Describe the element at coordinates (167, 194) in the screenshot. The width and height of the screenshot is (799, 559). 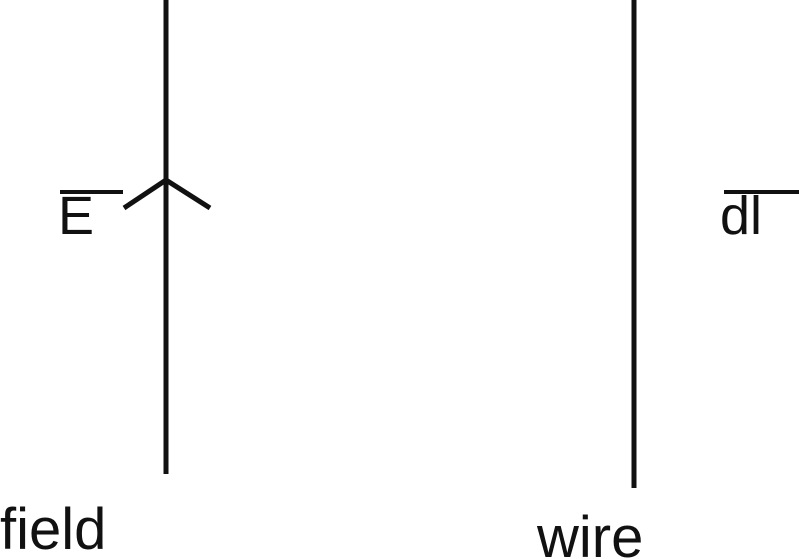
I see `field-arrowhead` at that location.